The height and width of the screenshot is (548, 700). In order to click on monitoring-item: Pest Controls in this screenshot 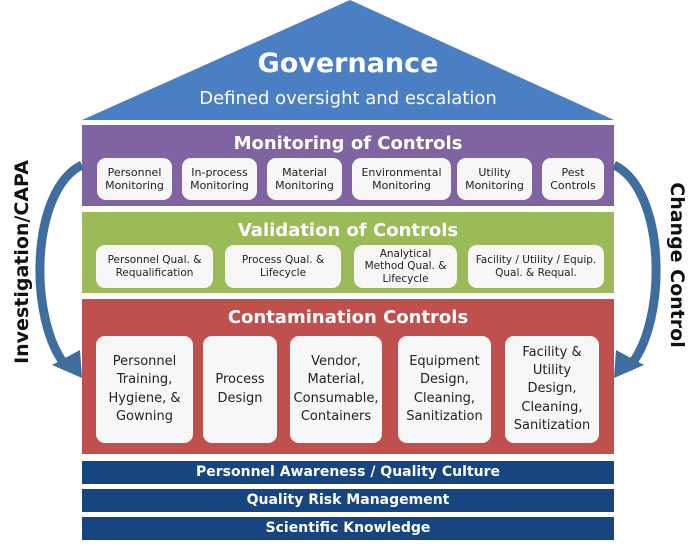, I will do `click(573, 179)`.